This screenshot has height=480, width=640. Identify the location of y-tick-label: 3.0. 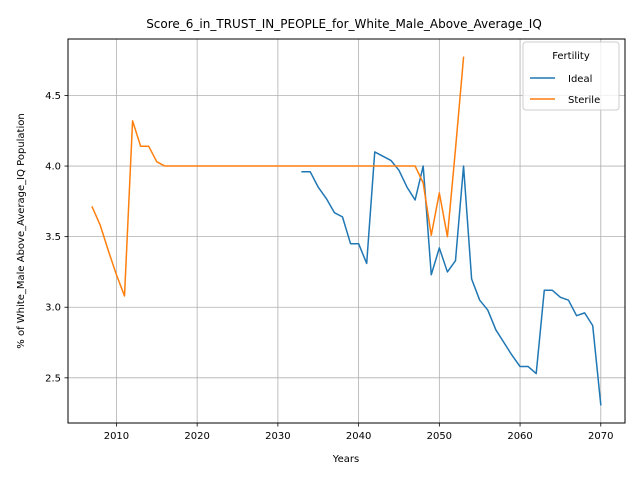
(53, 308).